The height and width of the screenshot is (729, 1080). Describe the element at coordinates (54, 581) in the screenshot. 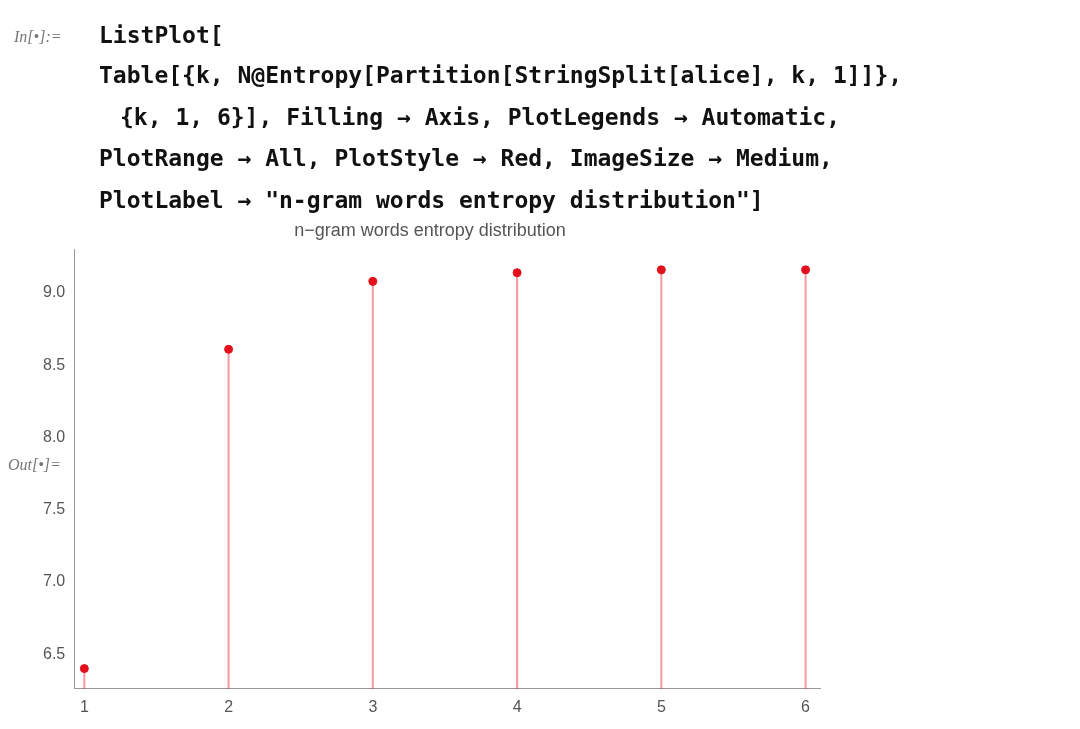

I see `y-tick-label: 7.0` at that location.